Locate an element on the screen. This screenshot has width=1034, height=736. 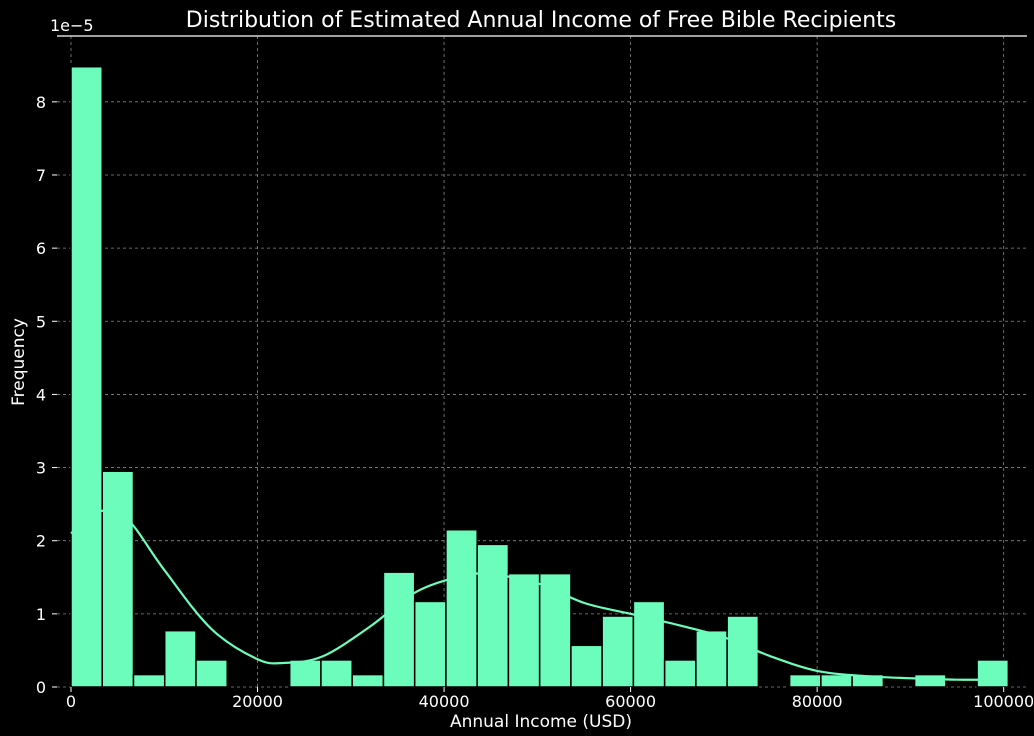
x-tick-label: 100000 is located at coordinates (1003, 701).